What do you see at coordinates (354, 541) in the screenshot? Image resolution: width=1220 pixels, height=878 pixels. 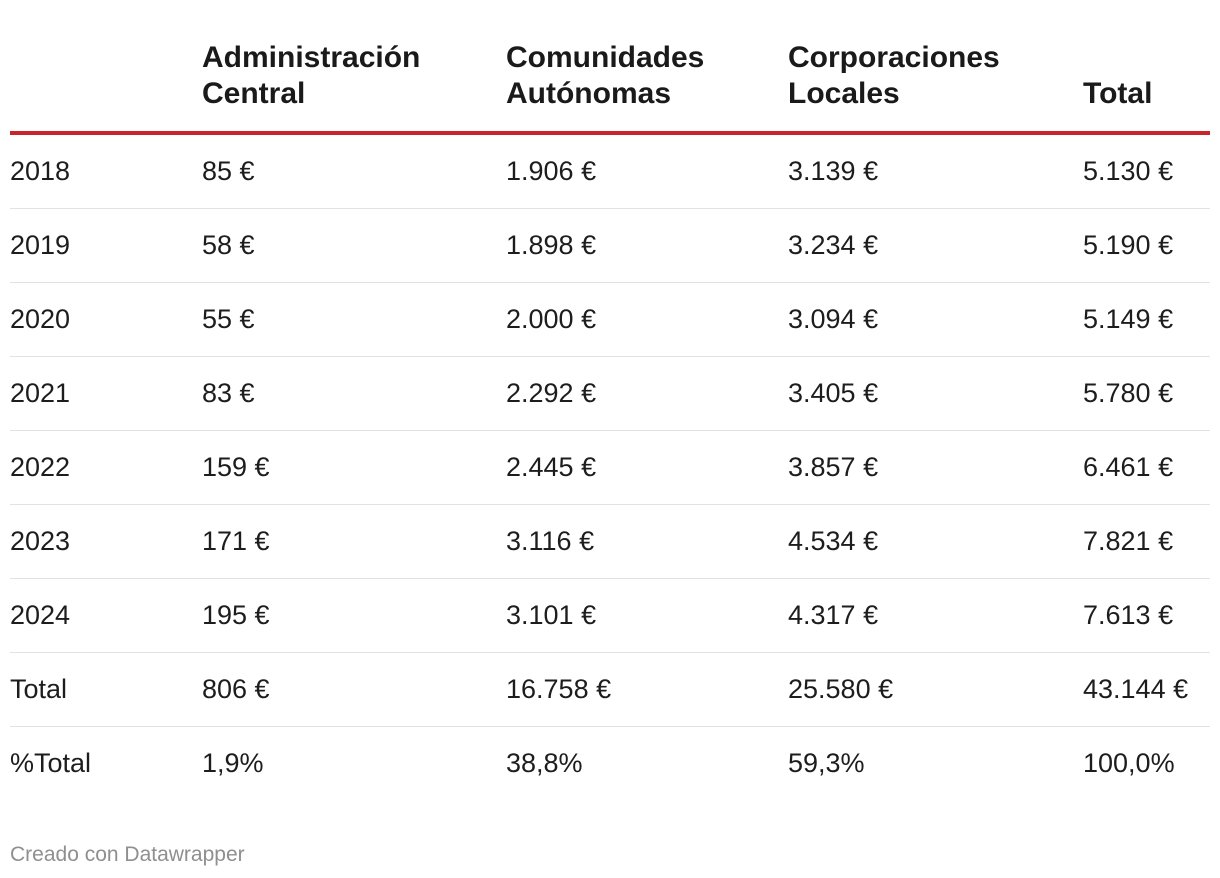 I see `cell-administracion-central: 171 €` at bounding box center [354, 541].